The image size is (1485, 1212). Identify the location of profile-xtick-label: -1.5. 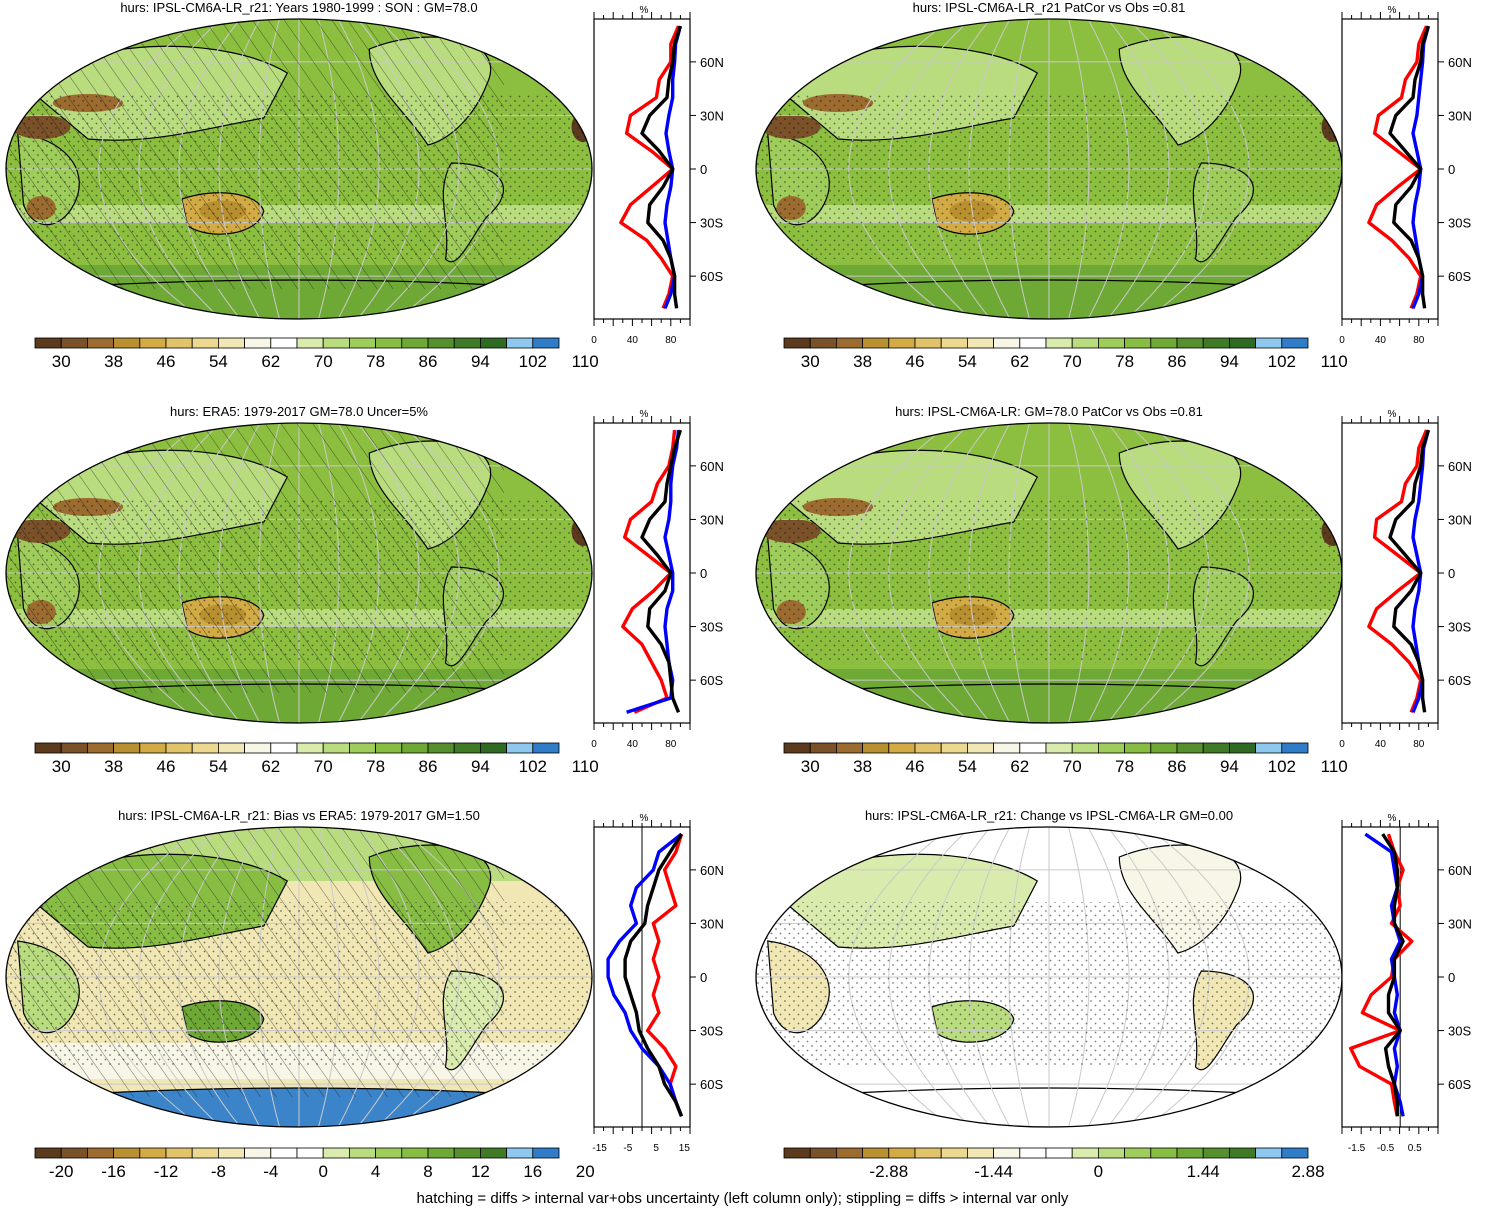
(1357, 1148).